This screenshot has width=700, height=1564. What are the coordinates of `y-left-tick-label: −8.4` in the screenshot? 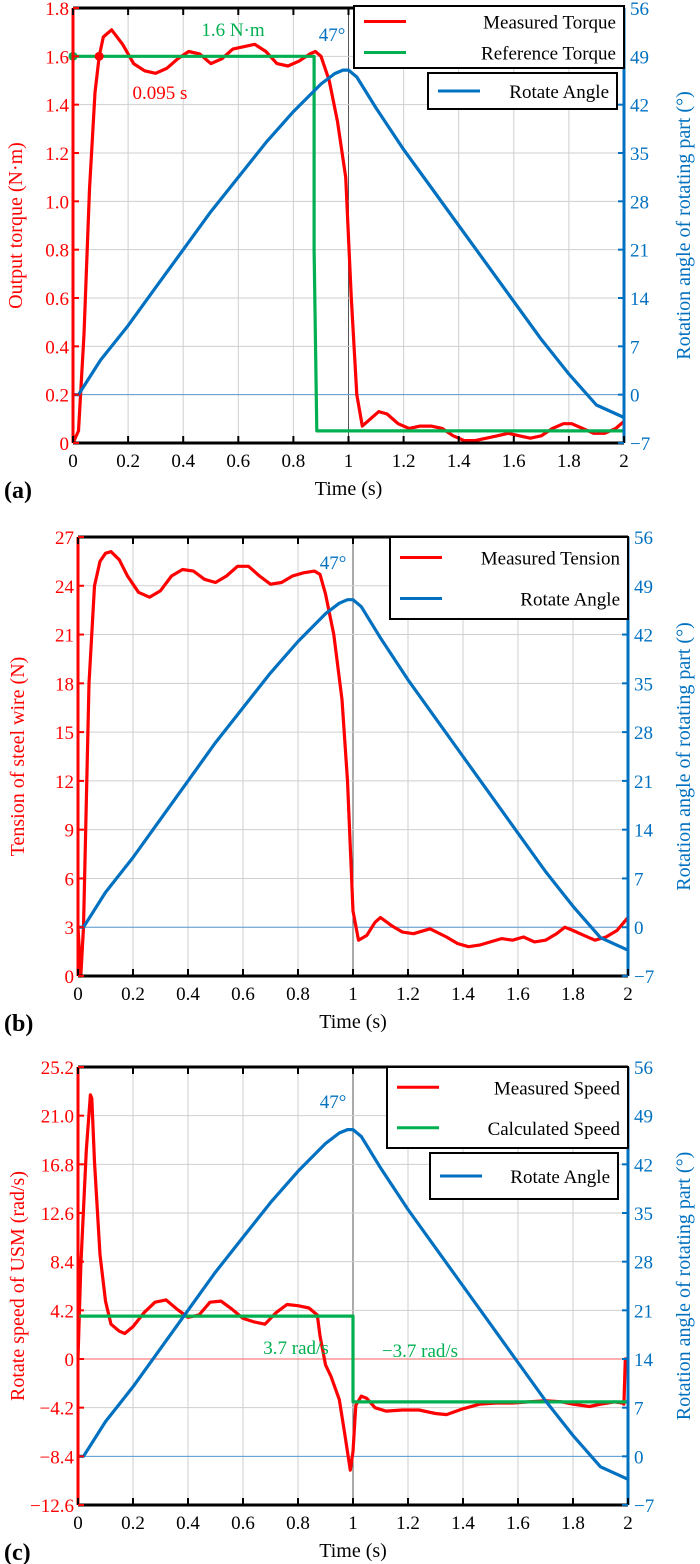 It's located at (57, 1457).